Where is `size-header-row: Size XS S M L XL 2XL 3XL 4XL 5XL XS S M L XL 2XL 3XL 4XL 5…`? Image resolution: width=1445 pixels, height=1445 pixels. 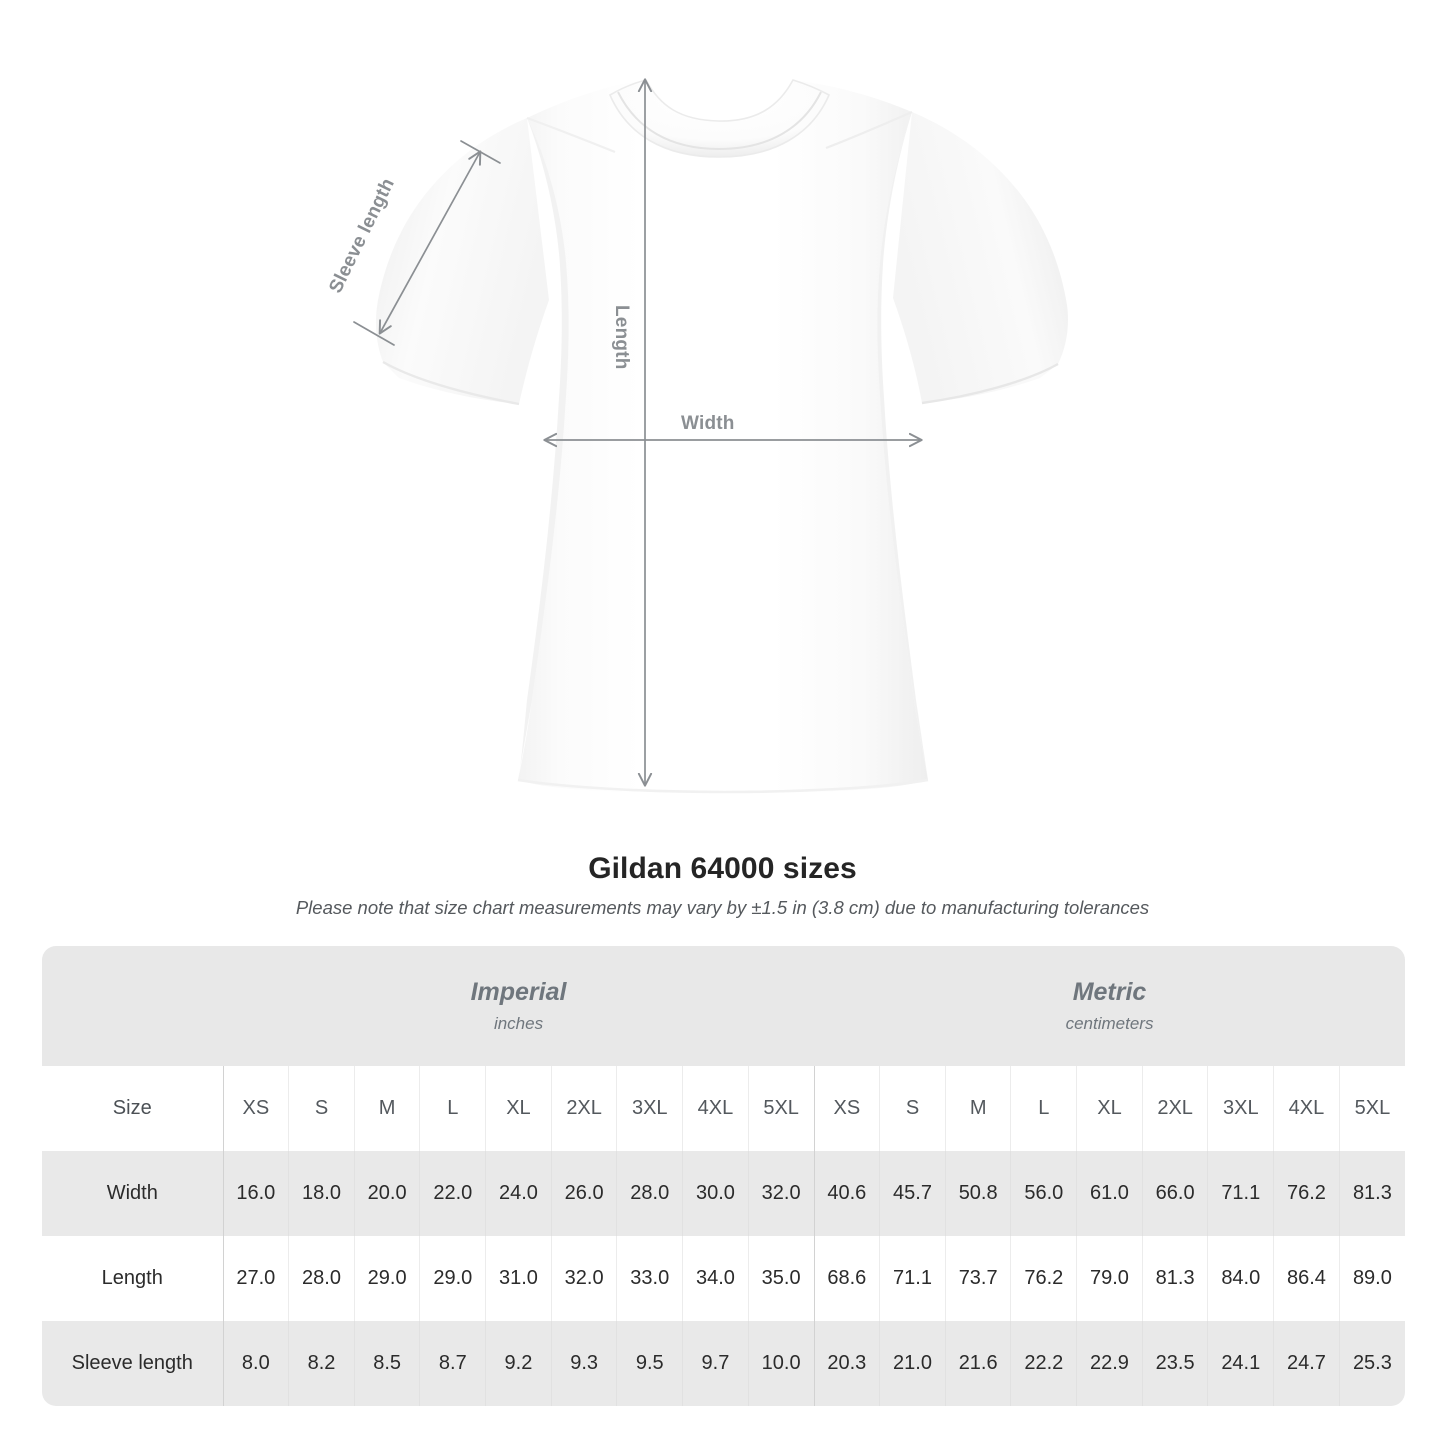
size-header-row: Size XS S M L XL 2XL 3XL 4XL 5XL XS S M L XL 2XL 3XL 4XL 5… is located at coordinates (723, 1108).